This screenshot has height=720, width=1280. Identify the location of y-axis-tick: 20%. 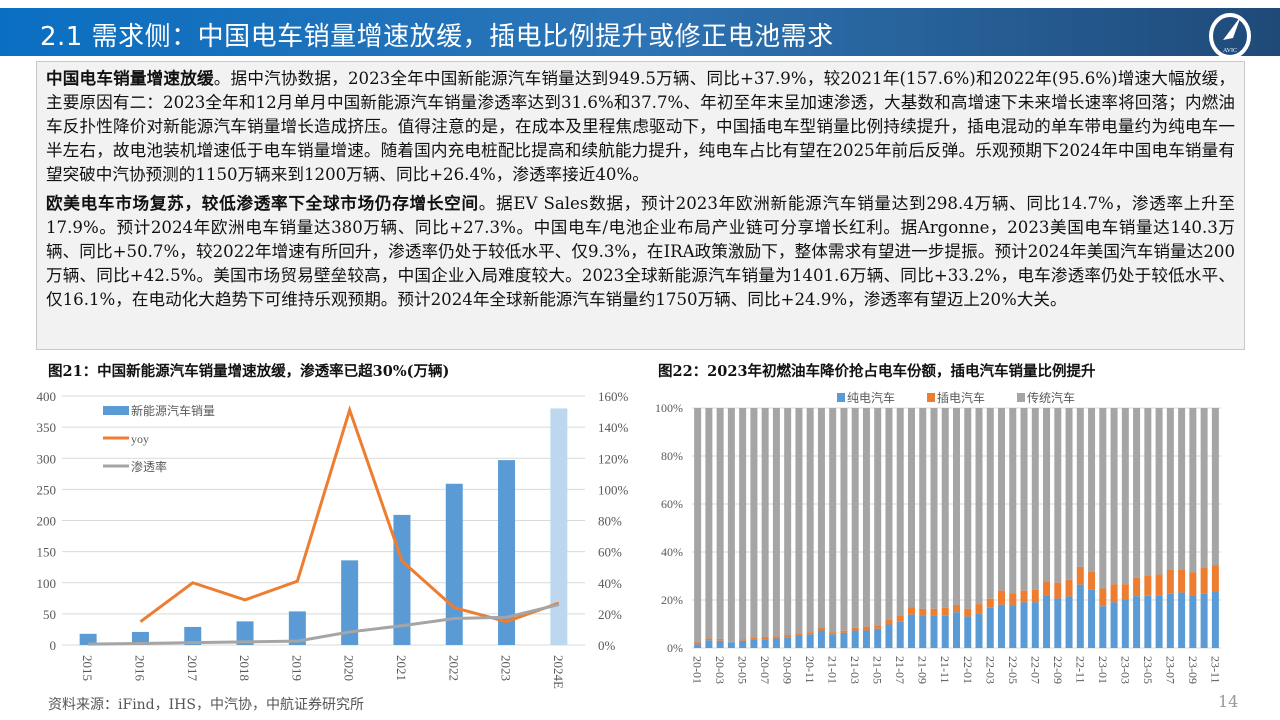
(672, 600).